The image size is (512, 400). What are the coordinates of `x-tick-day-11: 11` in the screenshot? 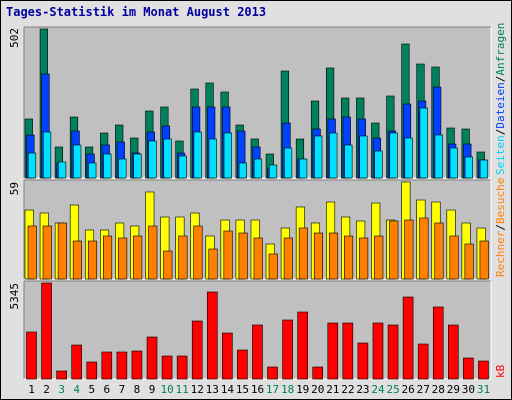 It's located at (182, 389).